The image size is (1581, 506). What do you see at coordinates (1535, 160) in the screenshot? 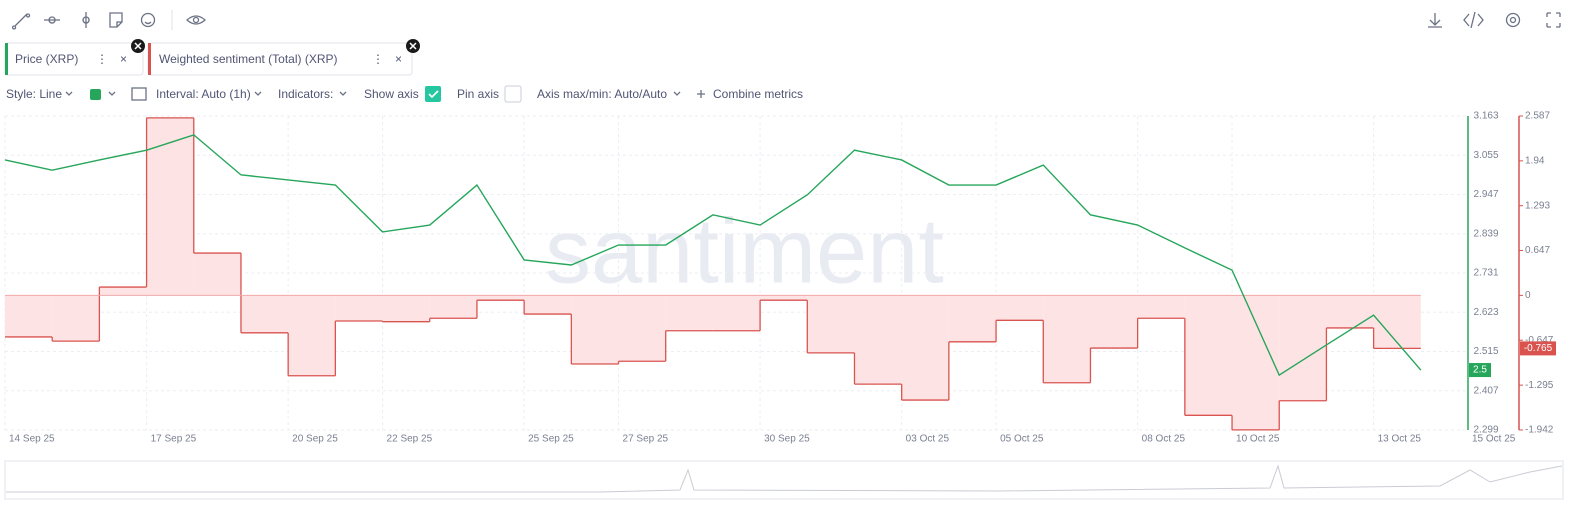
I see `y2-tick-label: 1.94` at bounding box center [1535, 160].